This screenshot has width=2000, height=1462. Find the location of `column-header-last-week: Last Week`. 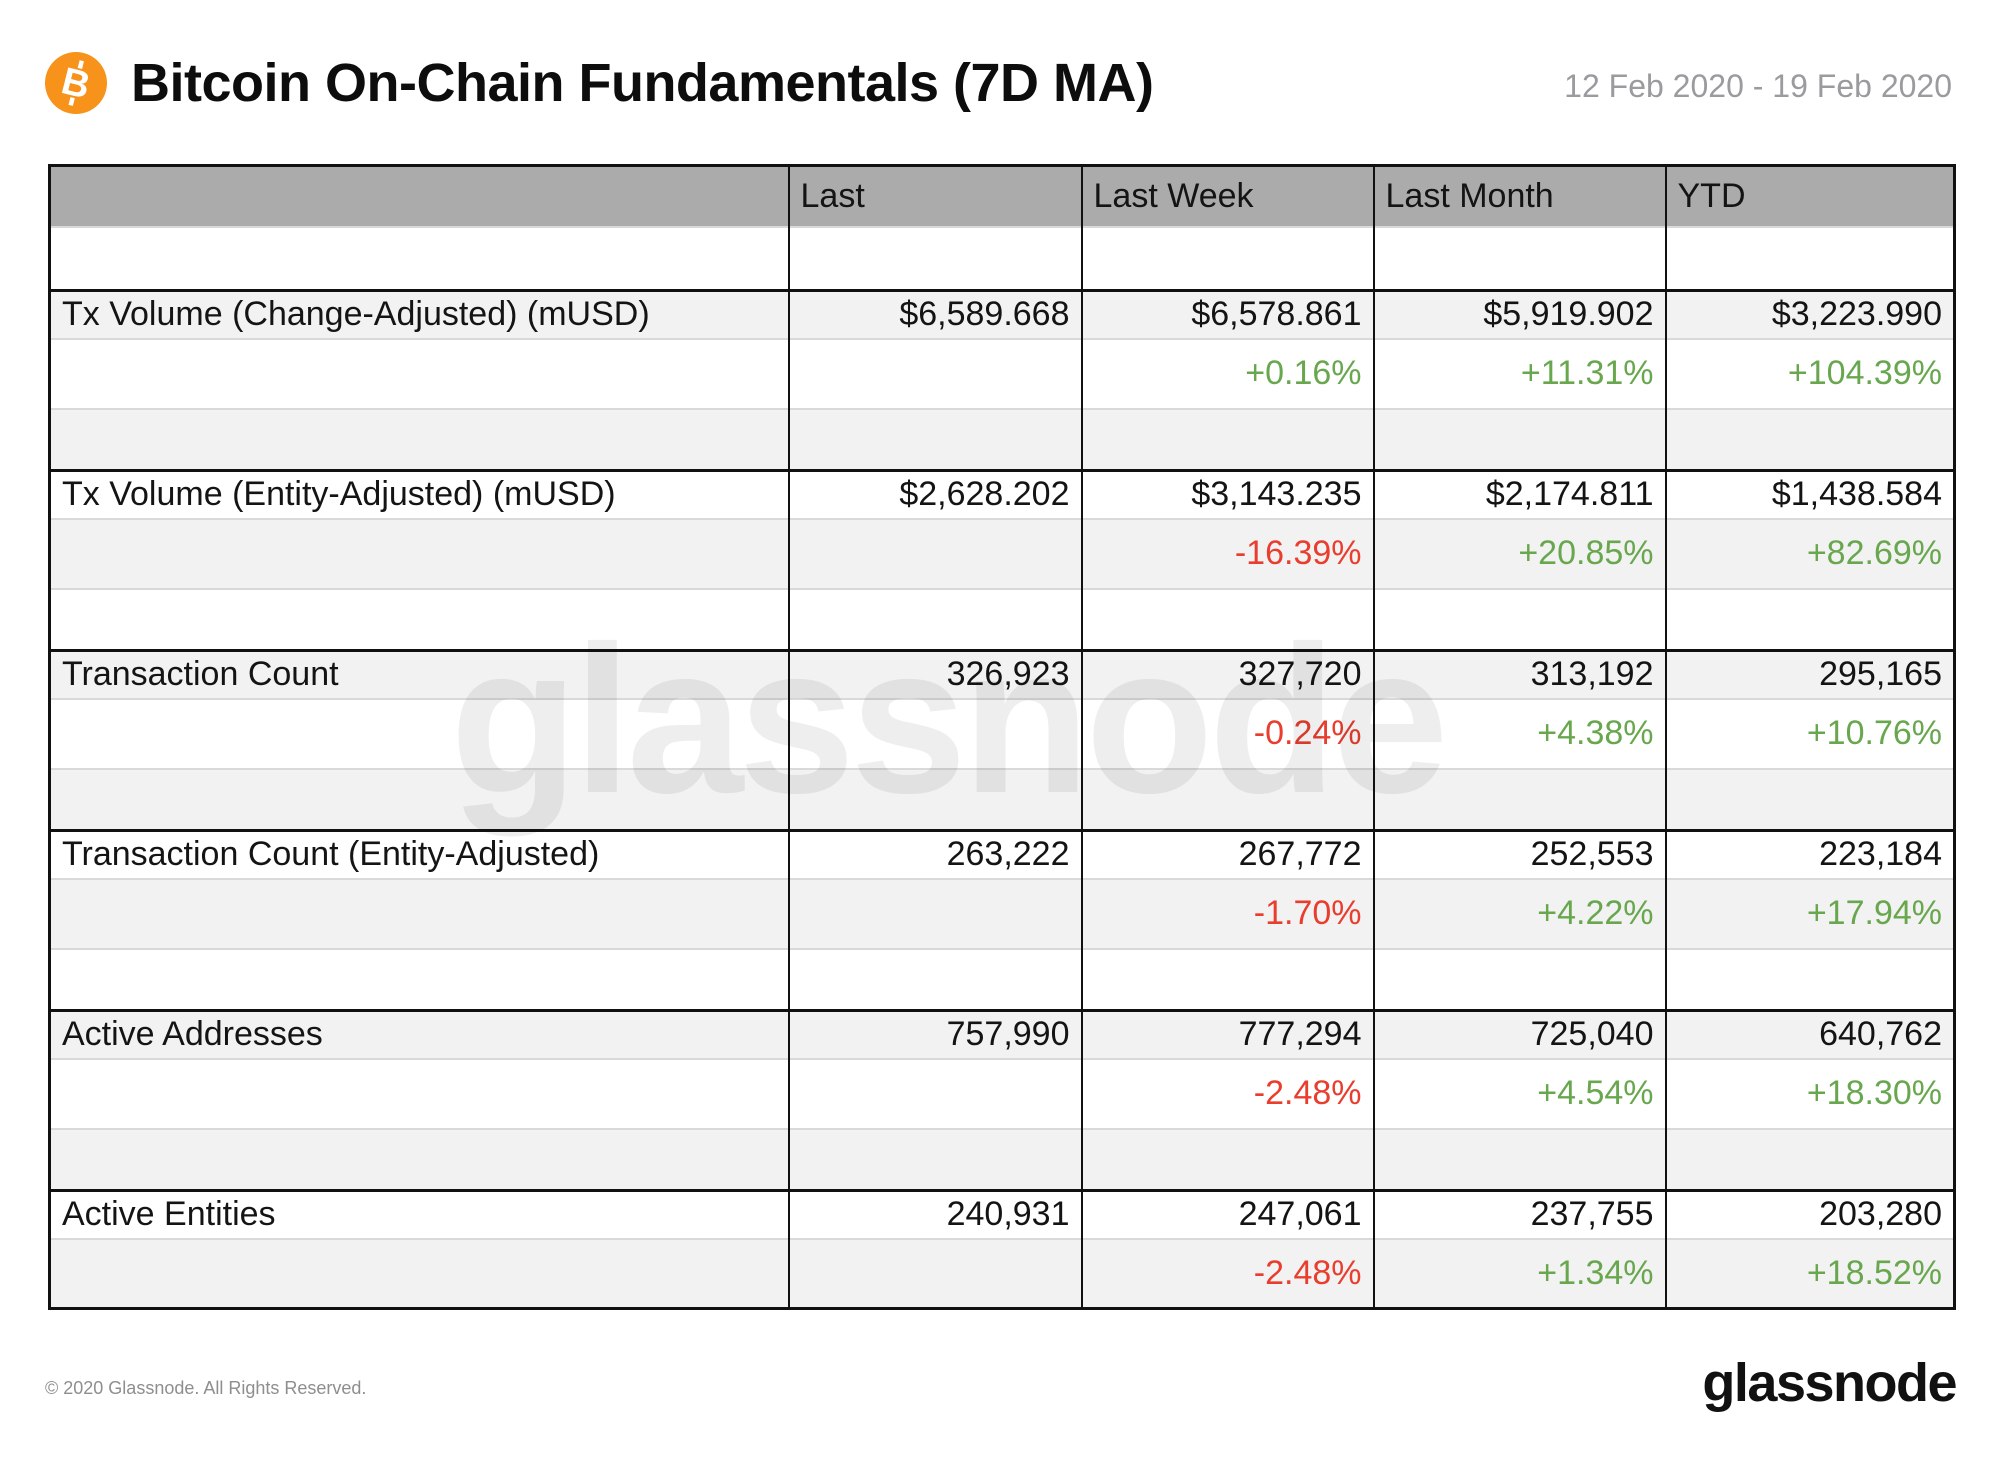

column-header-last-week: Last Week is located at coordinates (1227, 196).